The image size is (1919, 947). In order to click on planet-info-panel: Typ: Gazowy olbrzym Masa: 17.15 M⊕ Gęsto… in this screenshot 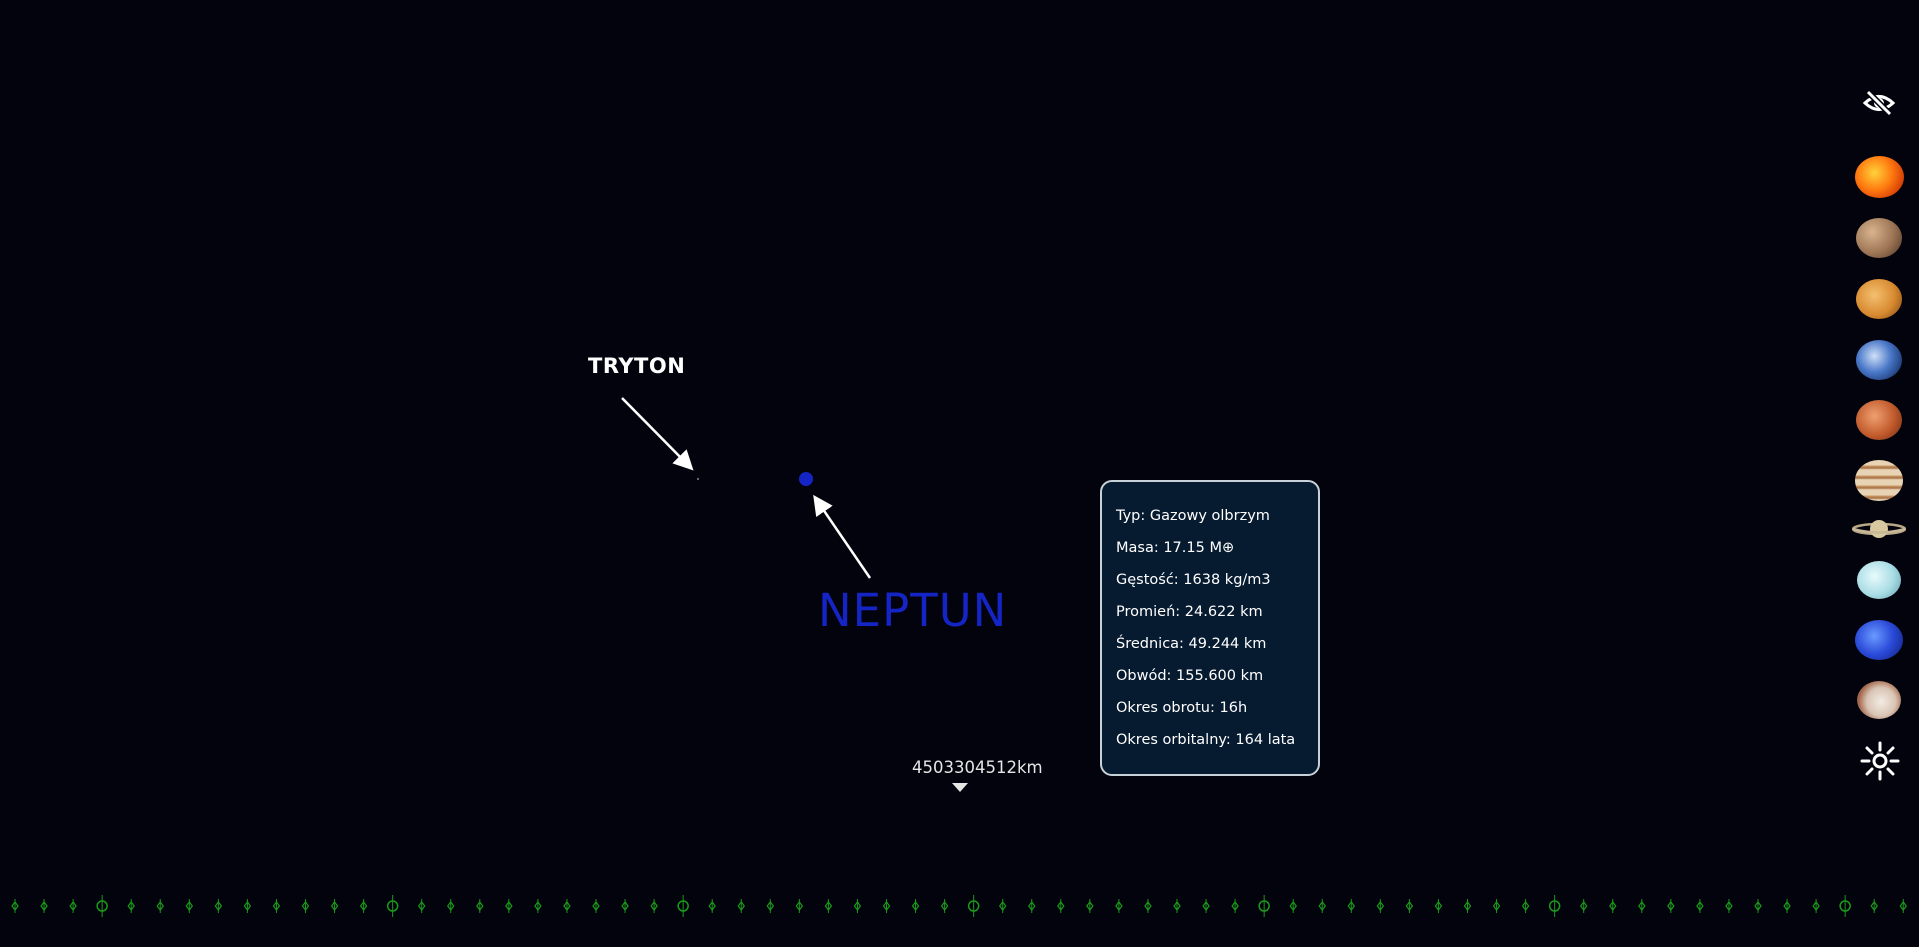, I will do `click(1210, 628)`.